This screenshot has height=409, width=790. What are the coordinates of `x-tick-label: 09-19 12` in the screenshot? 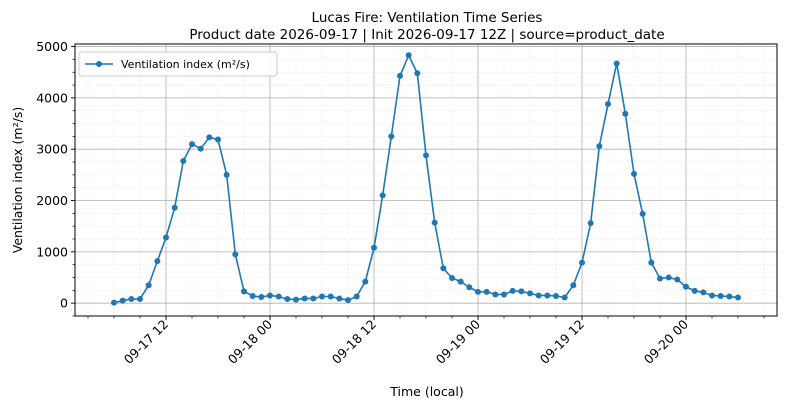 It's located at (562, 342).